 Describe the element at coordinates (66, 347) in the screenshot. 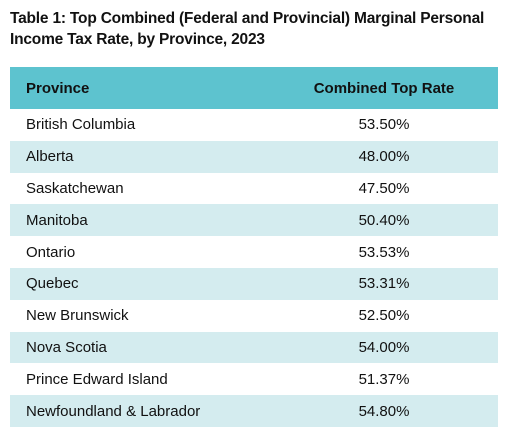

I see `province-cell: Nova Scotia` at that location.